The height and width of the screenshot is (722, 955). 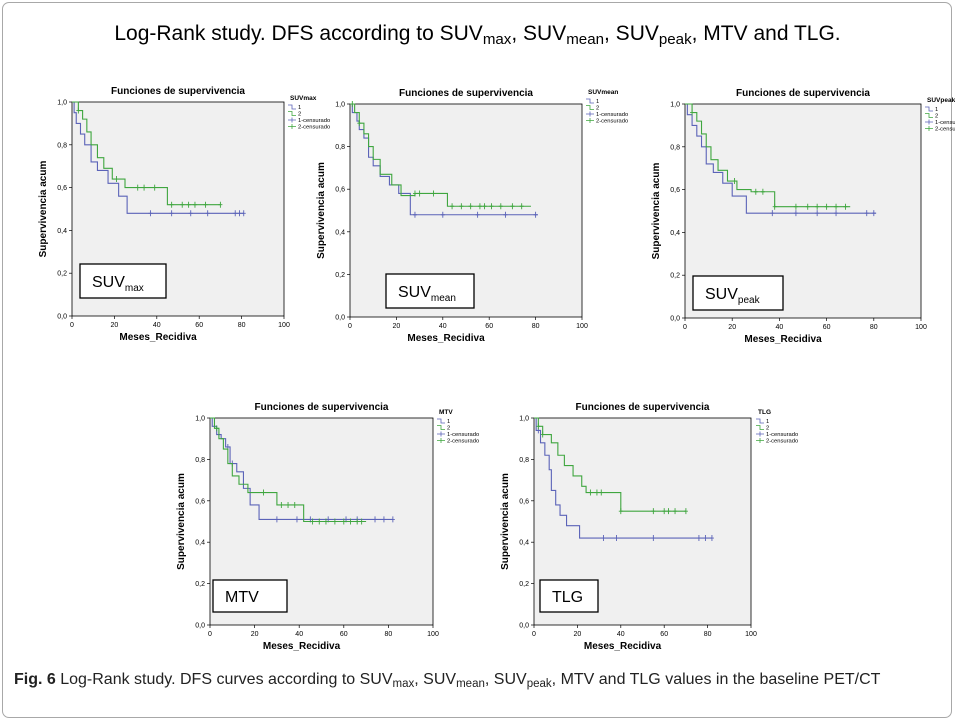 What do you see at coordinates (298, 33) in the screenshot?
I see `panel-title-part-0: Log-Rank study. DFS according to SUV` at bounding box center [298, 33].